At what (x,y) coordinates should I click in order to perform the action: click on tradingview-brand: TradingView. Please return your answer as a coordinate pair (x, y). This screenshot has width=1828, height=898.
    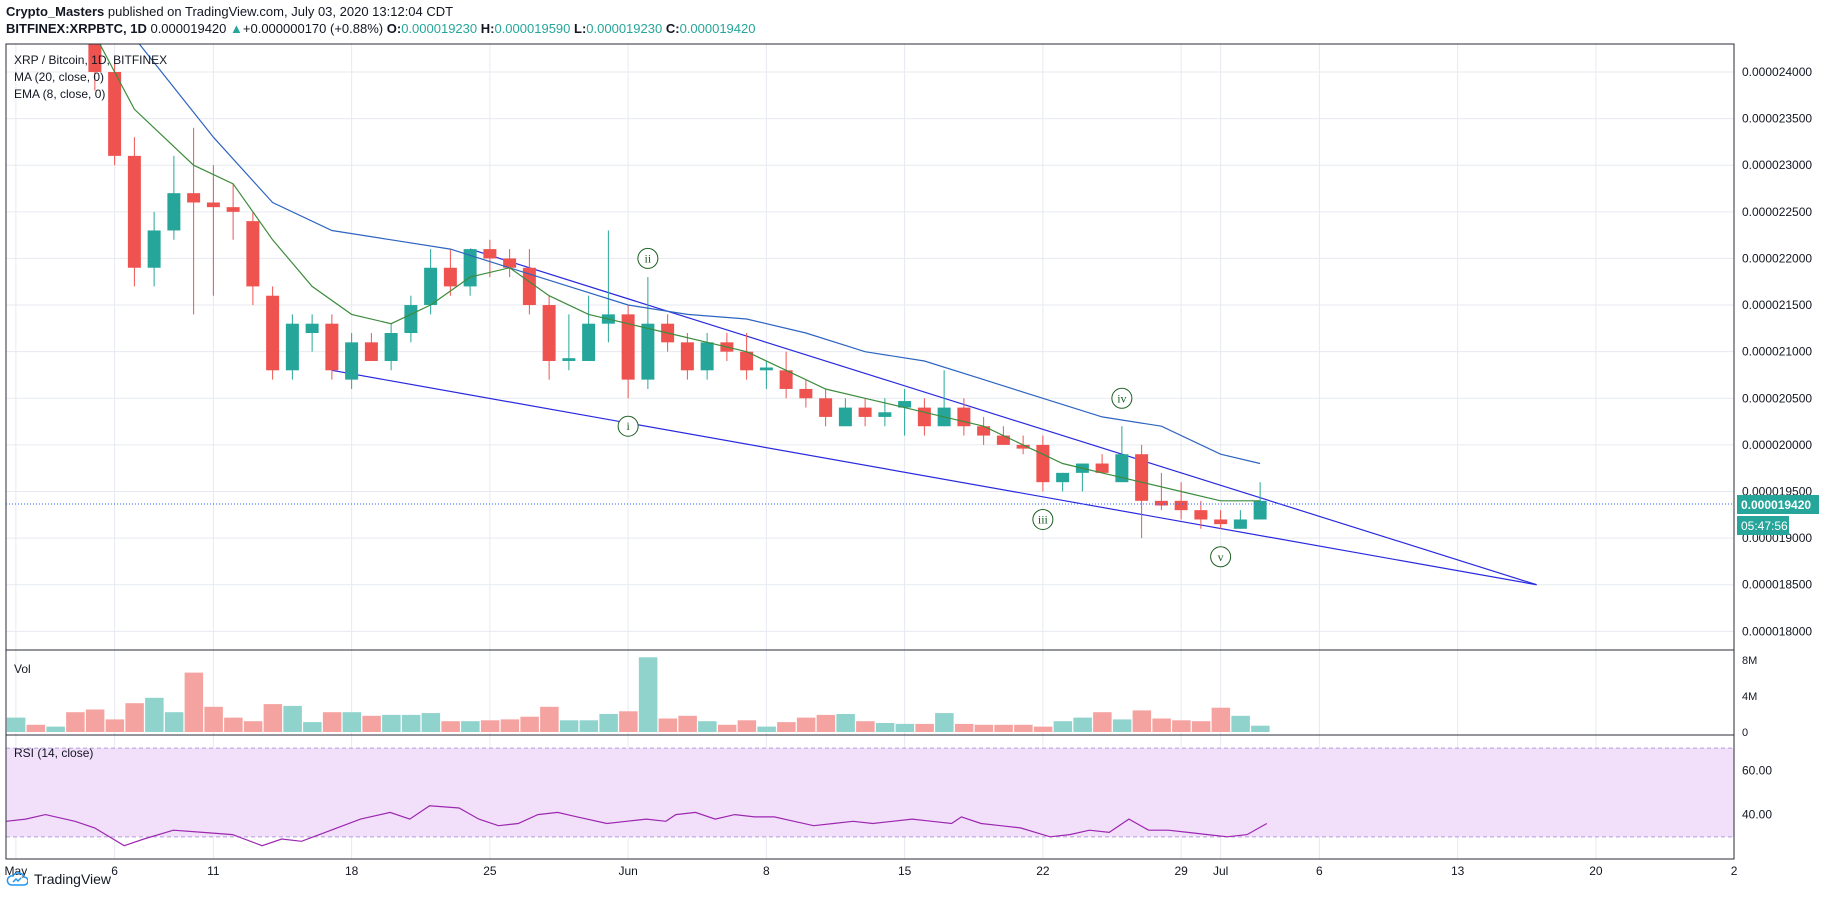
    Looking at the image, I should click on (58, 879).